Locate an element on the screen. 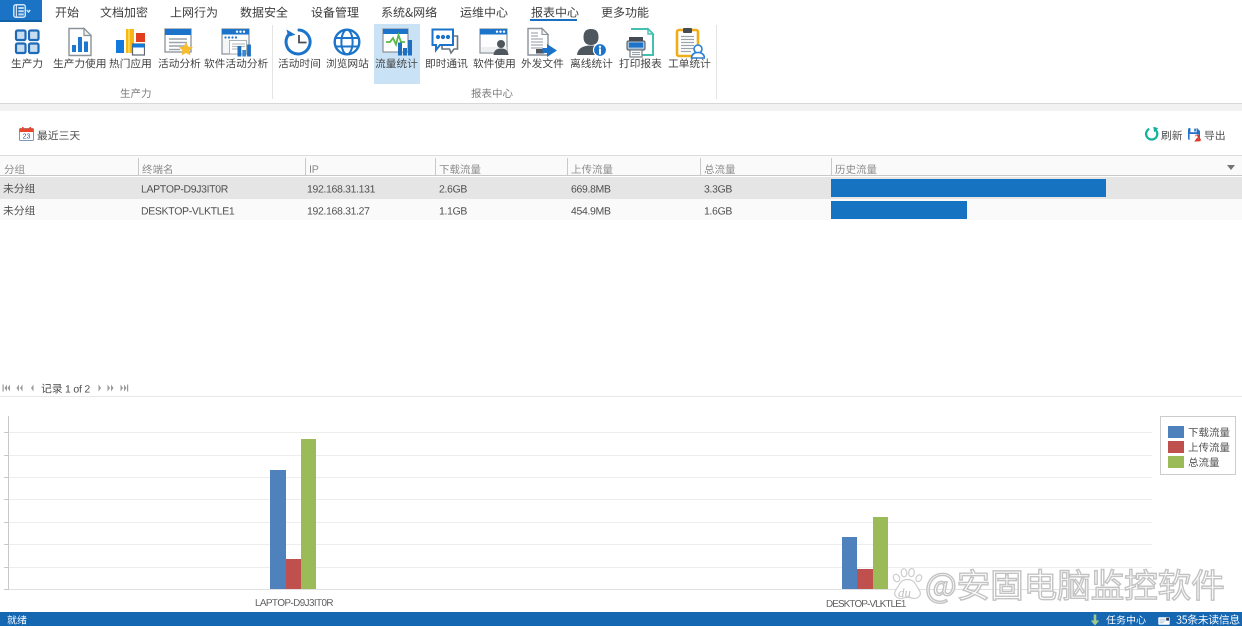 Image resolution: width=1242 pixels, height=629 pixels. svg-text: 23 is located at coordinates (27, 137).